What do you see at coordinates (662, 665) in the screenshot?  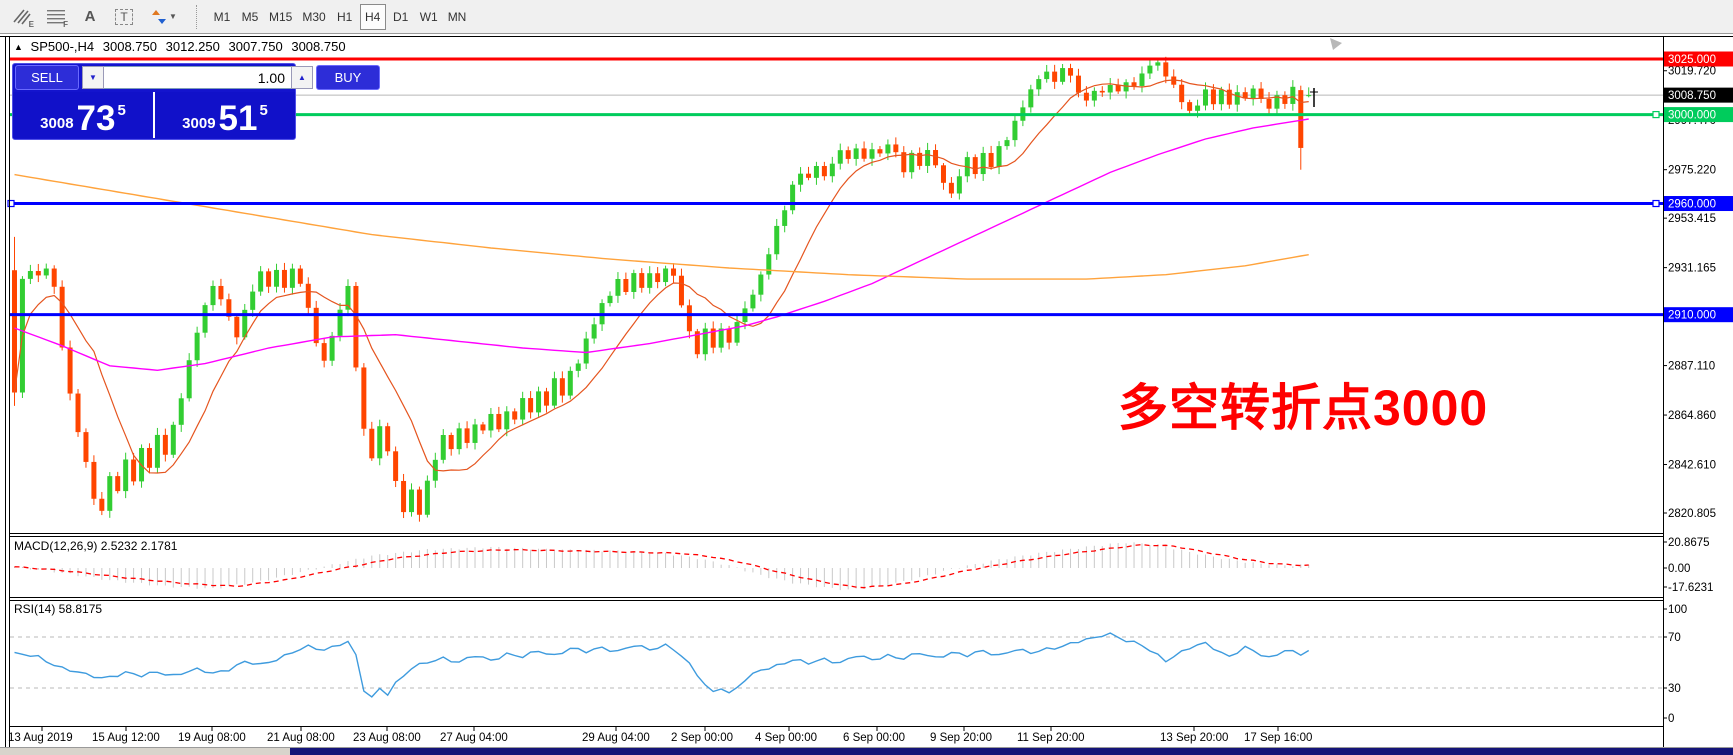 I see `rsi-line` at bounding box center [662, 665].